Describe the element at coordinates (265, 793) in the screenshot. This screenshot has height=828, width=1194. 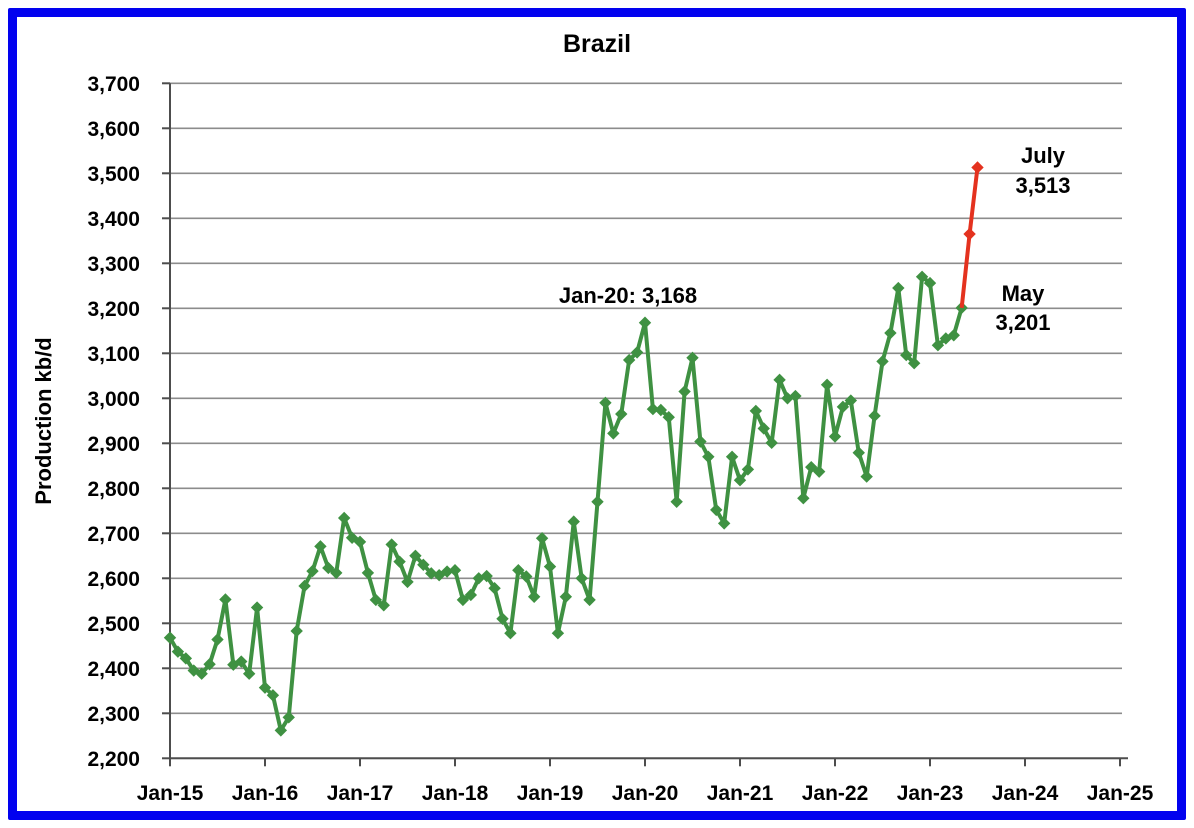
I see `x-tick-label: Jan-16` at that location.